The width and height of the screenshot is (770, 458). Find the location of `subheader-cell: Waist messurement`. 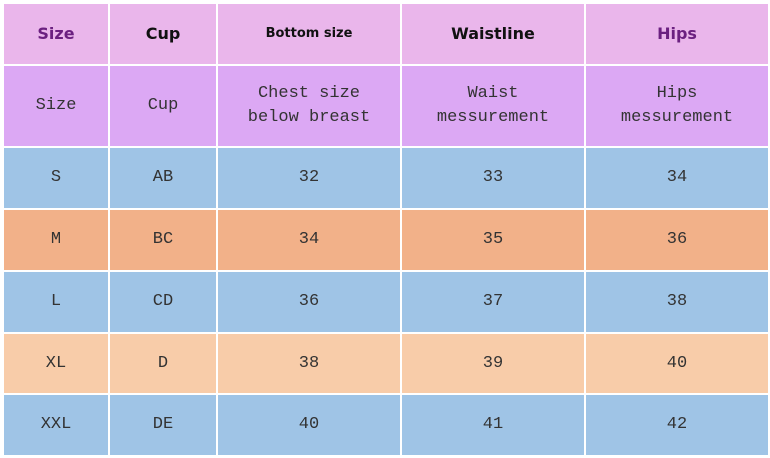

subheader-cell: Waist messurement is located at coordinates (493, 106).